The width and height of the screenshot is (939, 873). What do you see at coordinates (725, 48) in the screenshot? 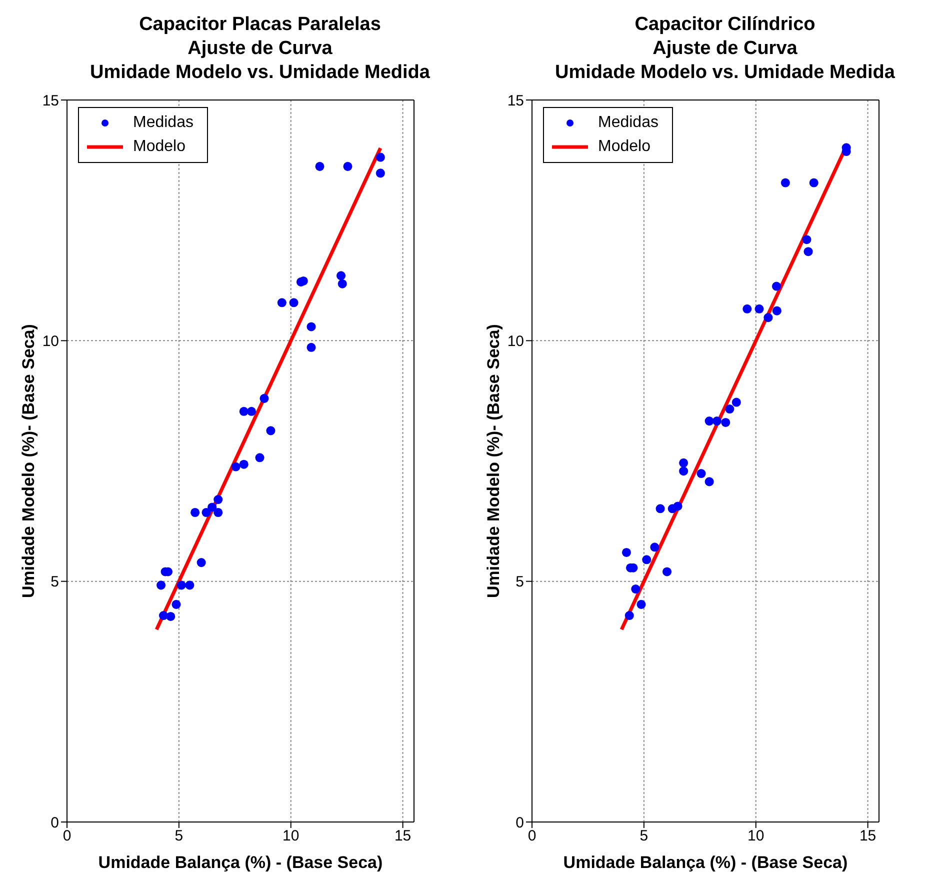
I see `chart-title: Capacitor Cilíndrico Ajuste de Curva Umidade Modelo vs. Umidade Medida` at bounding box center [725, 48].